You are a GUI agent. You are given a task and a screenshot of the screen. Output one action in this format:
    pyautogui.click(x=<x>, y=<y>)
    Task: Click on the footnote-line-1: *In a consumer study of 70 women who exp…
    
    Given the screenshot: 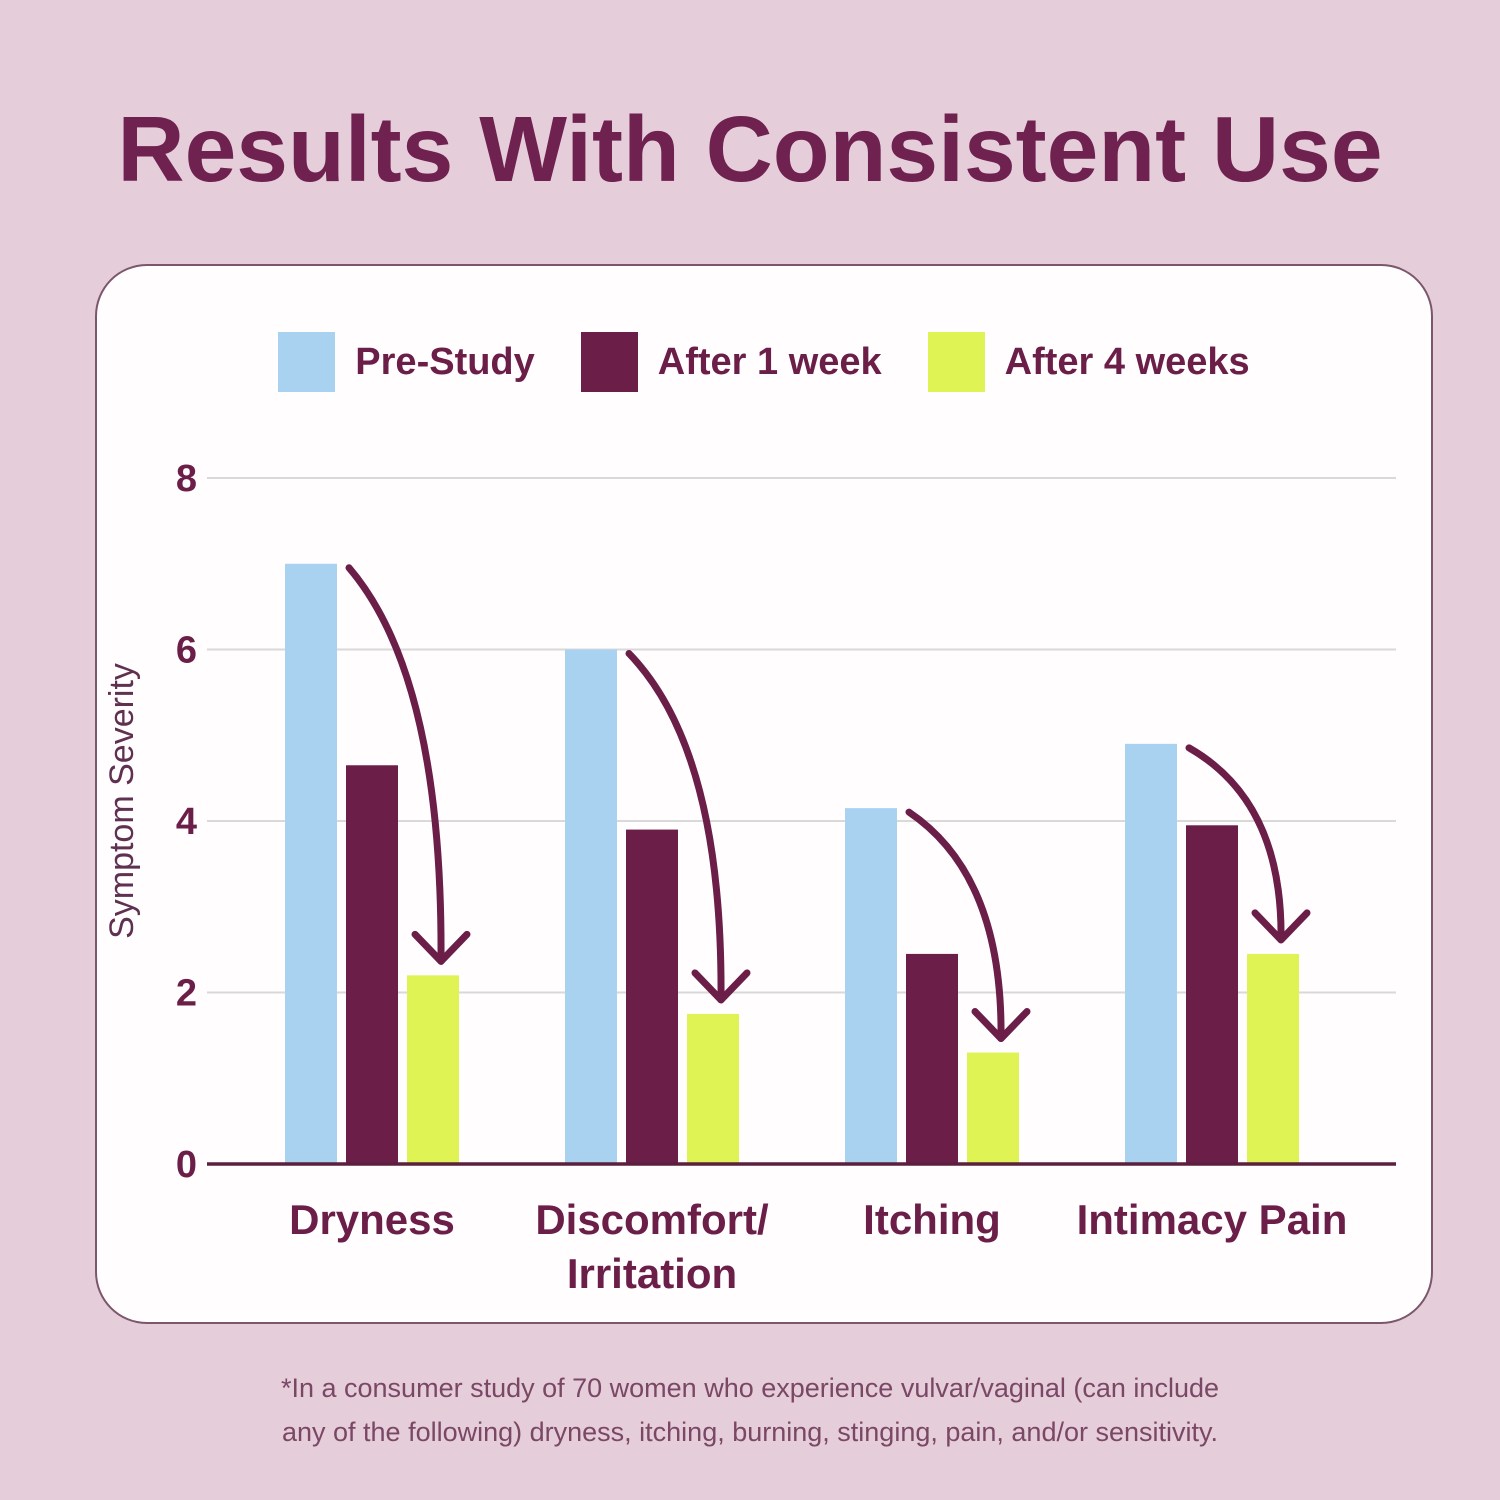 What is the action you would take?
    pyautogui.click(x=749, y=1388)
    